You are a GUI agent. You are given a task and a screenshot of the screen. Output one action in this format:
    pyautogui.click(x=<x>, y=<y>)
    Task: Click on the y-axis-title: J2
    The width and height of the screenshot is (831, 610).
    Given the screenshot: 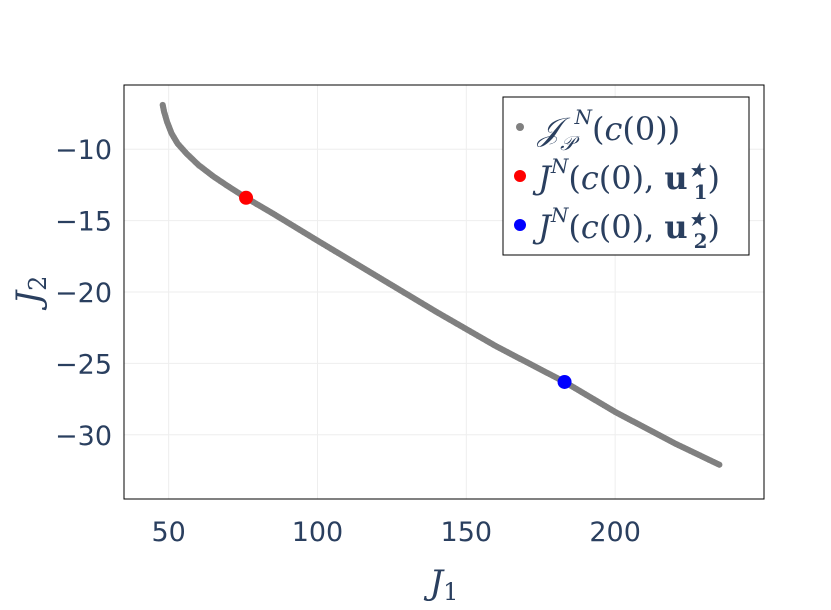 What is the action you would take?
    pyautogui.click(x=30, y=293)
    